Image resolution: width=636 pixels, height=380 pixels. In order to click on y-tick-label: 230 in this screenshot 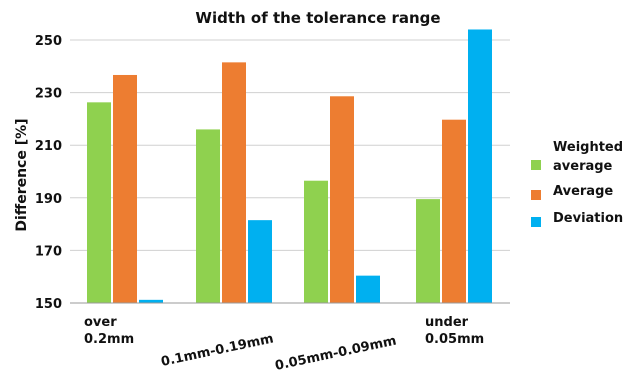, I will do `click(48, 94)`.